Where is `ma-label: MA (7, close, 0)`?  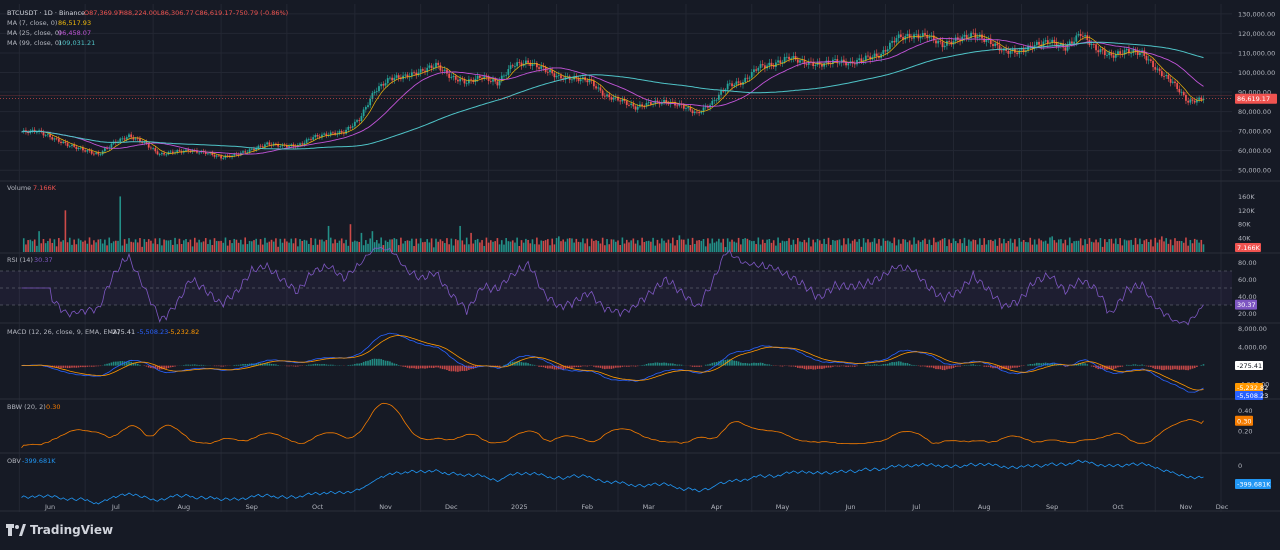 ma-label: MA (7, close, 0) is located at coordinates (32, 23).